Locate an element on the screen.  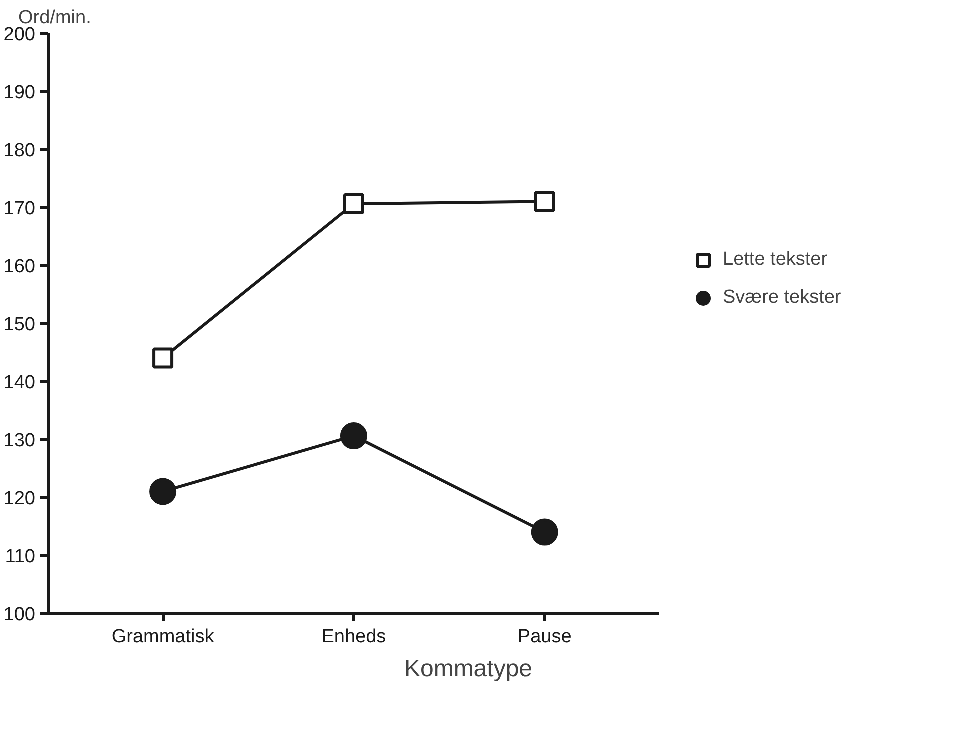
x-tick-label: Grammatisk is located at coordinates (163, 637).